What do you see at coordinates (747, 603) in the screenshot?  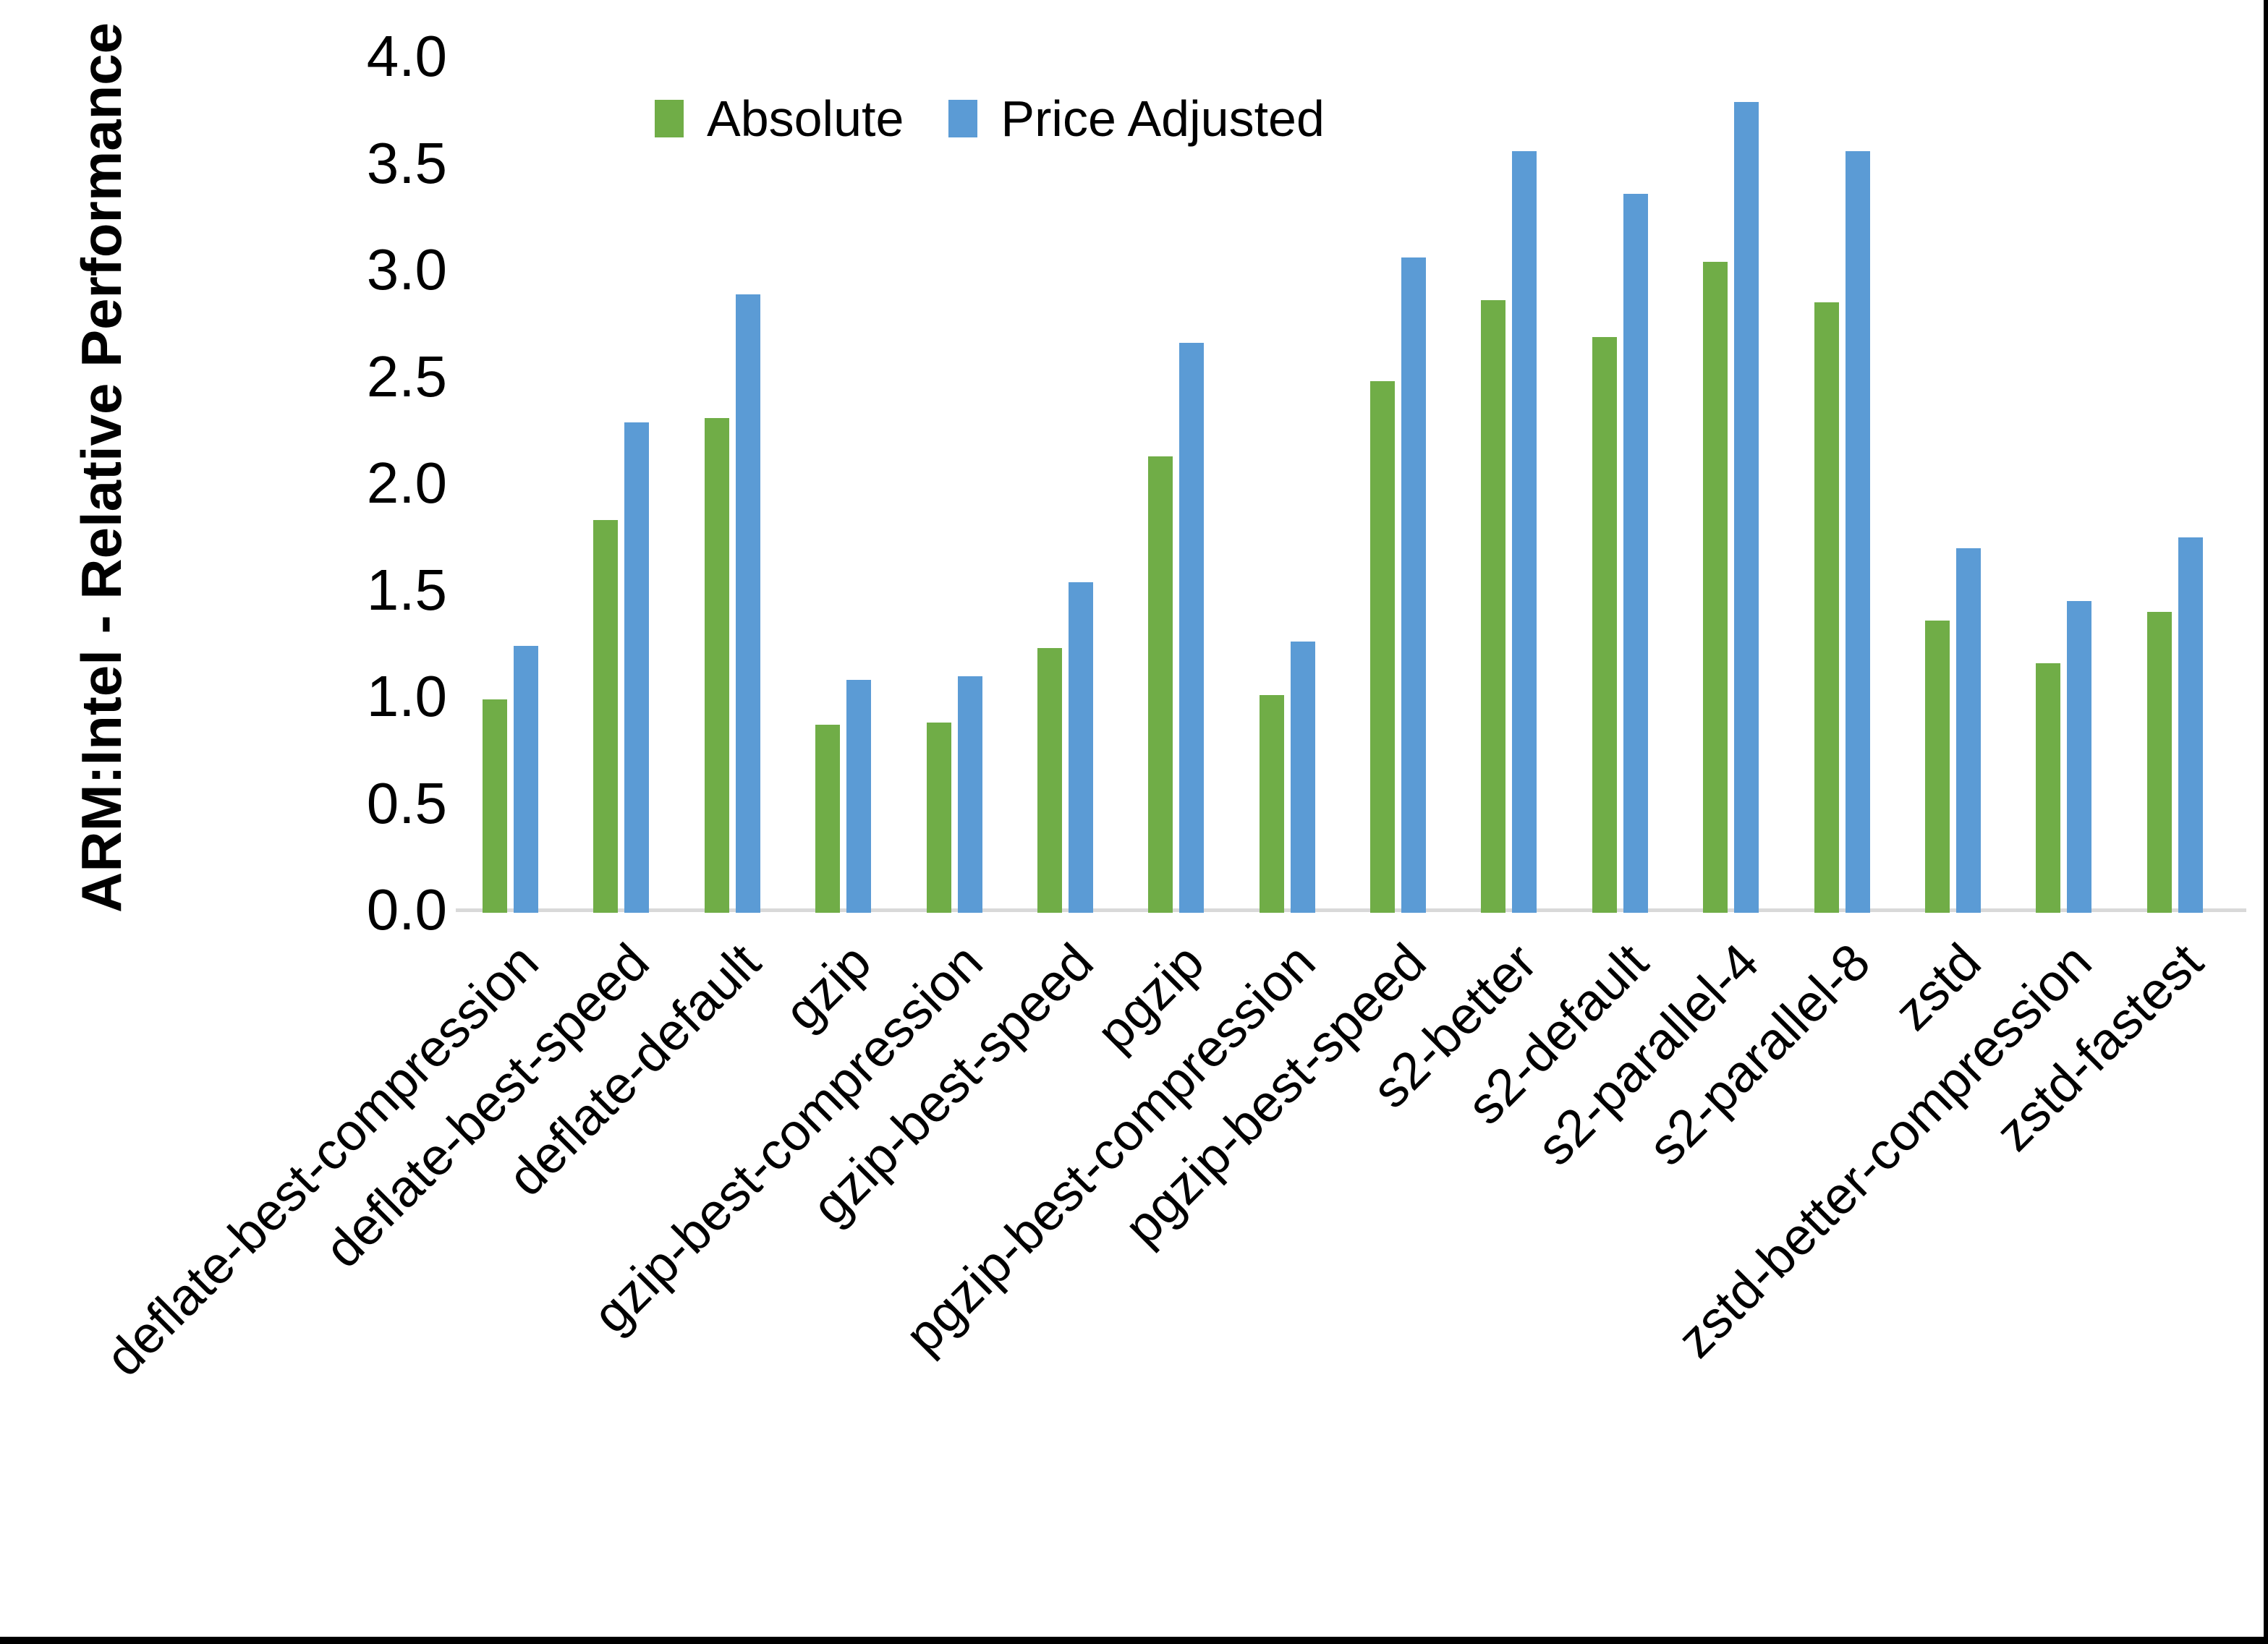 I see `bar-price-adjusted-deflate-default` at bounding box center [747, 603].